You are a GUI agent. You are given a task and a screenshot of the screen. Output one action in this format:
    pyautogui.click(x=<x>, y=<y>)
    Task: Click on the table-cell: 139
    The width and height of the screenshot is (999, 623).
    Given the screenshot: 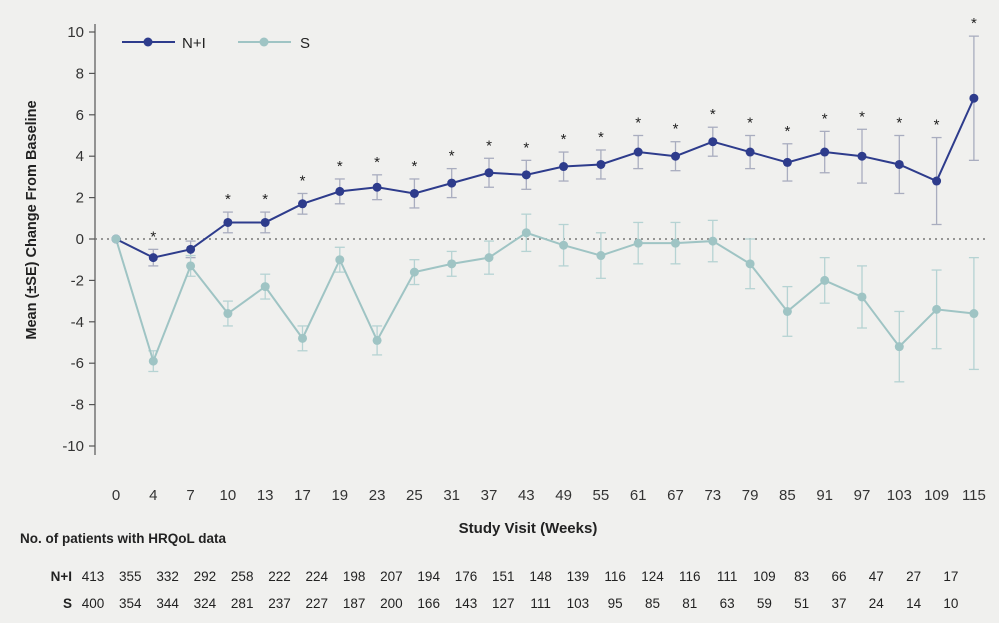 What is the action you would take?
    pyautogui.click(x=578, y=576)
    